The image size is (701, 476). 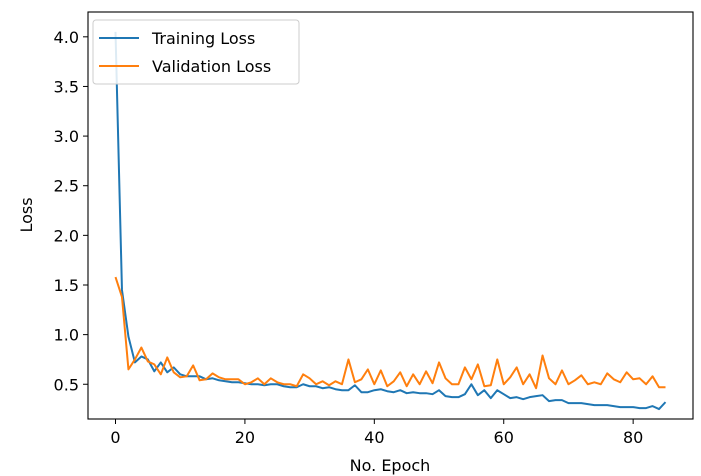 What do you see at coordinates (66, 384) in the screenshot?
I see `y-tick-label: 0.5` at bounding box center [66, 384].